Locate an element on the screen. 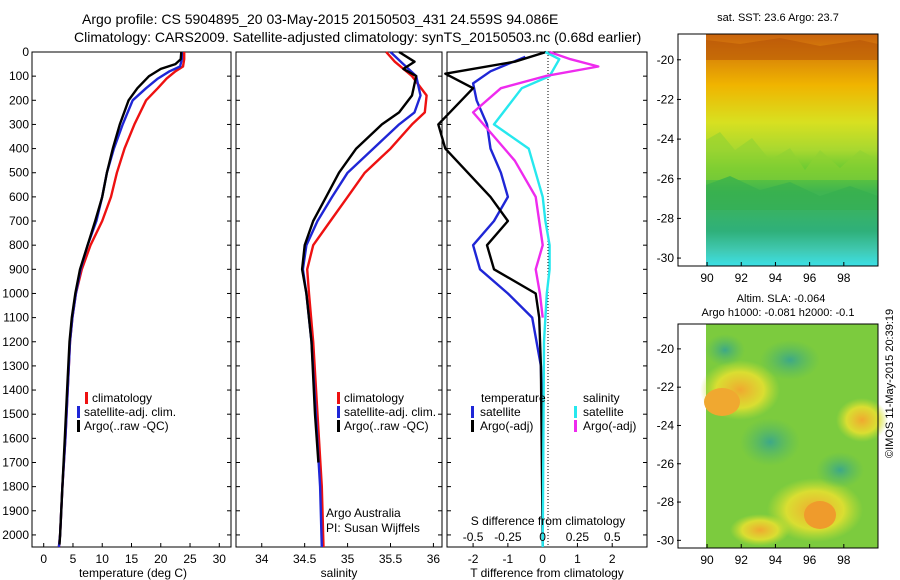  depth-tick-label: 1200 is located at coordinates (15, 342).